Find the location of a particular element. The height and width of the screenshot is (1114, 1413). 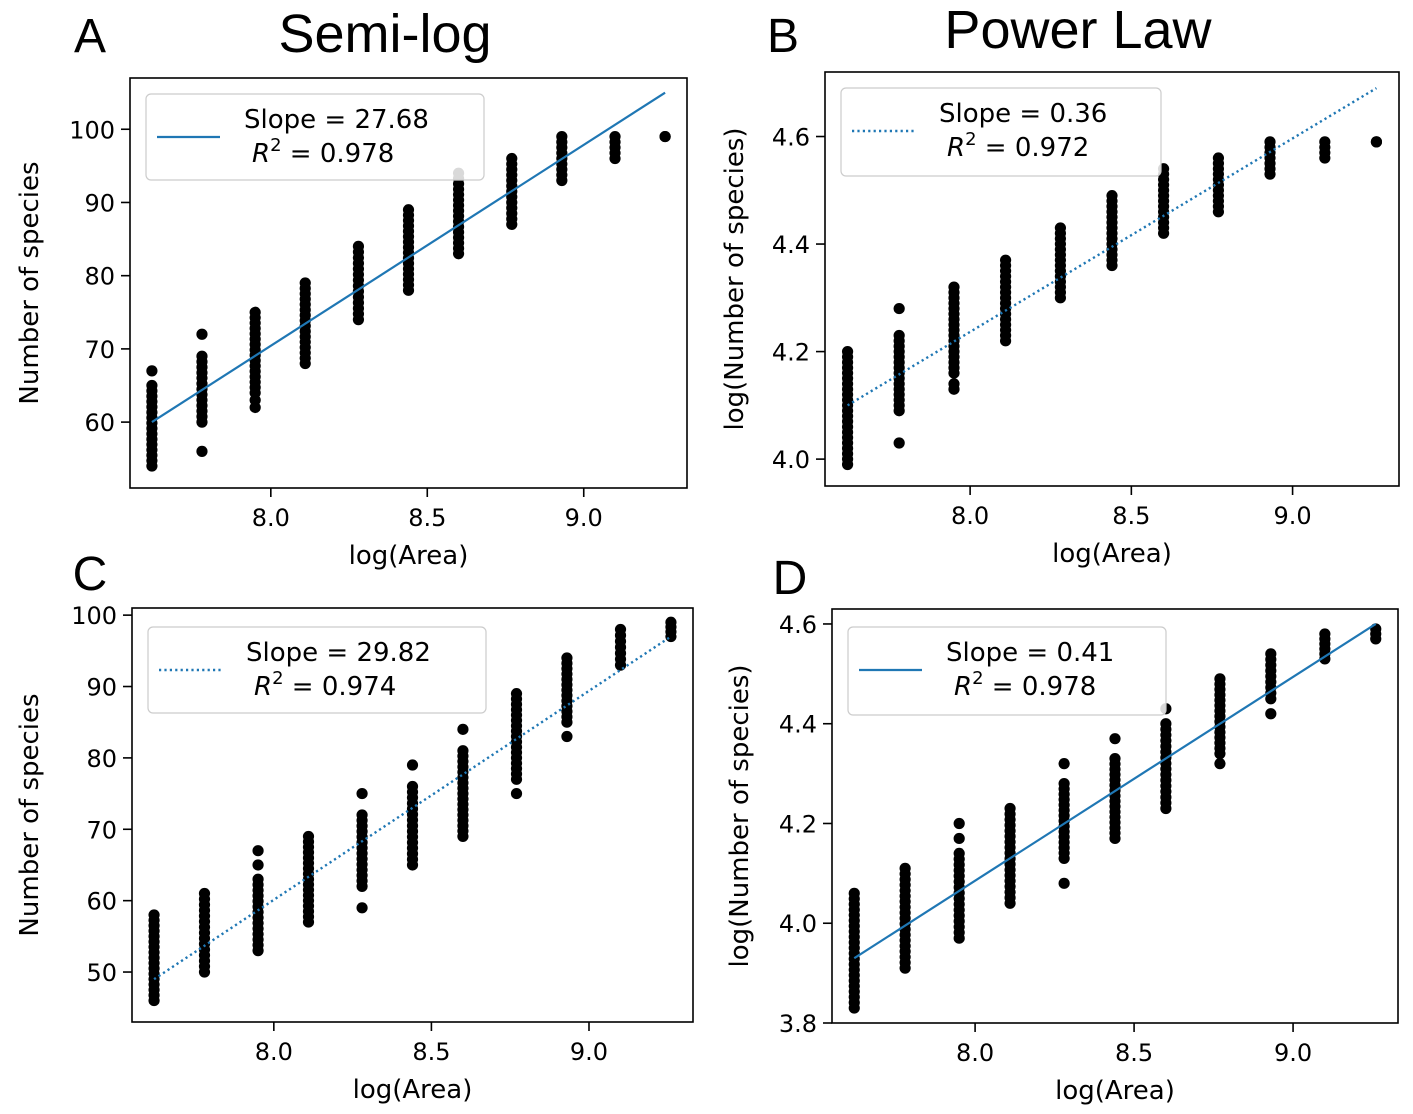

x-axis-label-c: log(Area) is located at coordinates (413, 1090).